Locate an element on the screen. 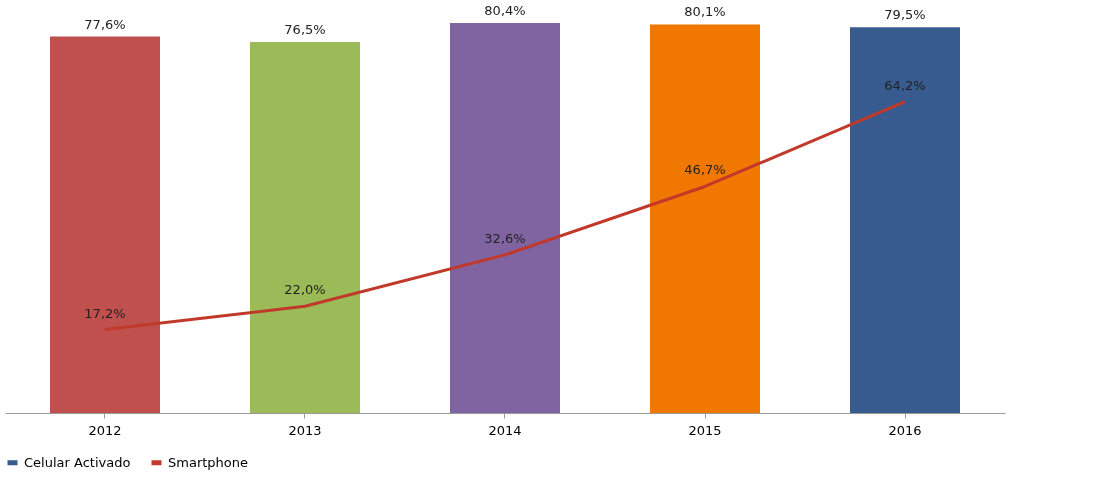 The width and height of the screenshot is (1105, 503). data-label: 80,1% is located at coordinates (705, 12).